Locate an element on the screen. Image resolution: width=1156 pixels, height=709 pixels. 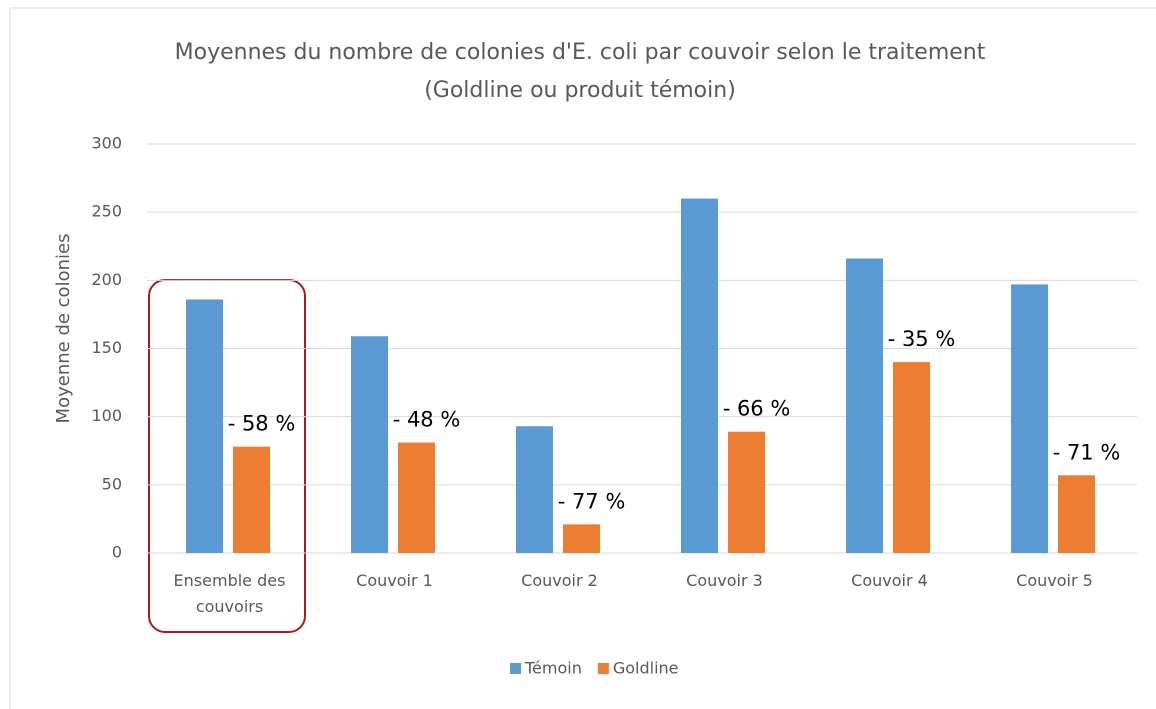
x-tick-label: Couvoir 5 is located at coordinates (1054, 580).